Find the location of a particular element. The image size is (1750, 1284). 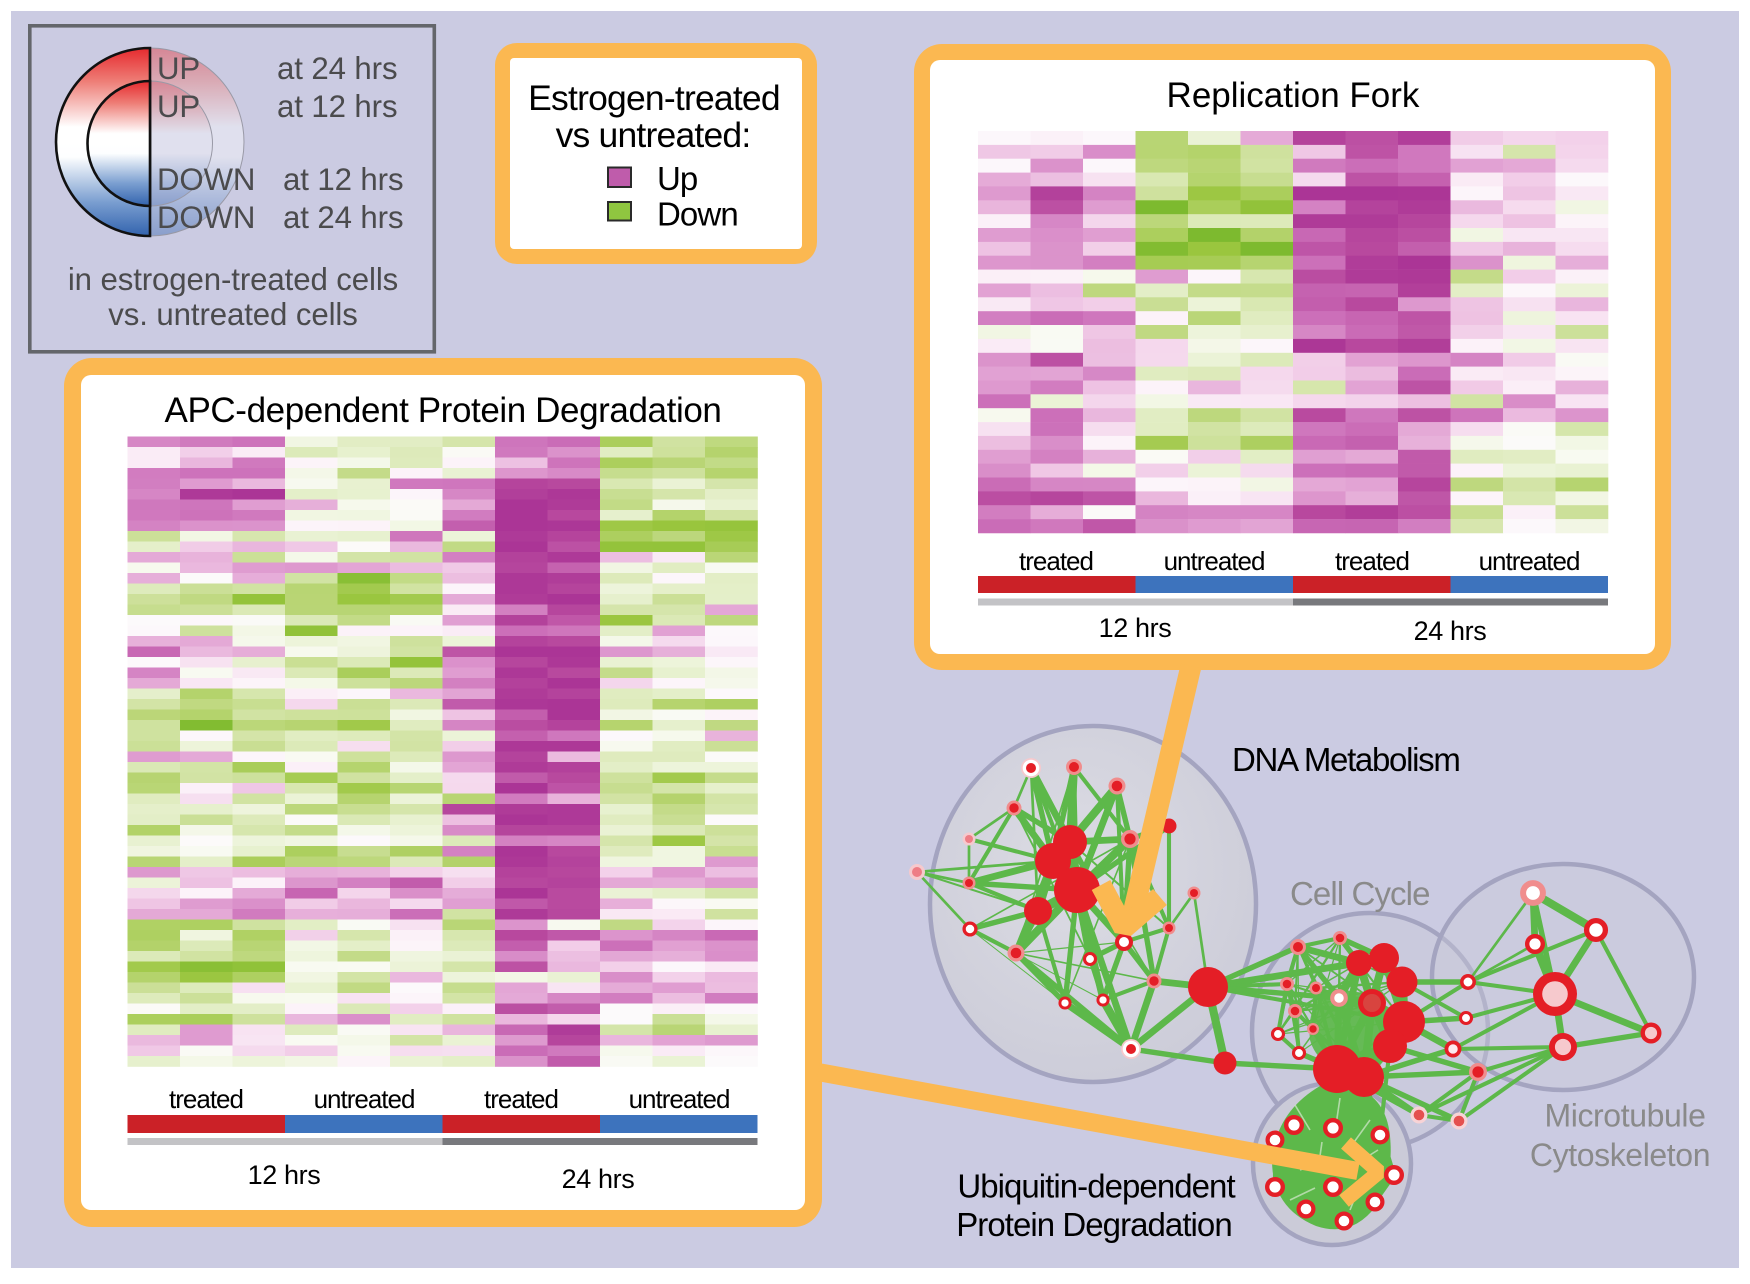

svg-text: Protein Degradation is located at coordinates (1093, 1224).